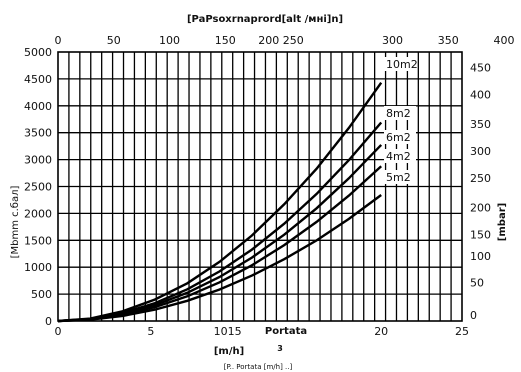  What do you see at coordinates (228, 331) in the screenshot?
I see `x-tick-label: 1015` at bounding box center [228, 331].